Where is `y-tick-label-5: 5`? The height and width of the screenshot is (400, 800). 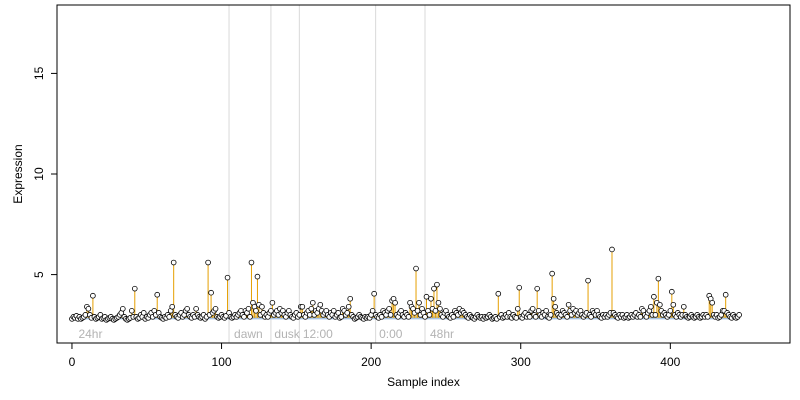
y-tick-label-5: 5 is located at coordinates (39, 274).